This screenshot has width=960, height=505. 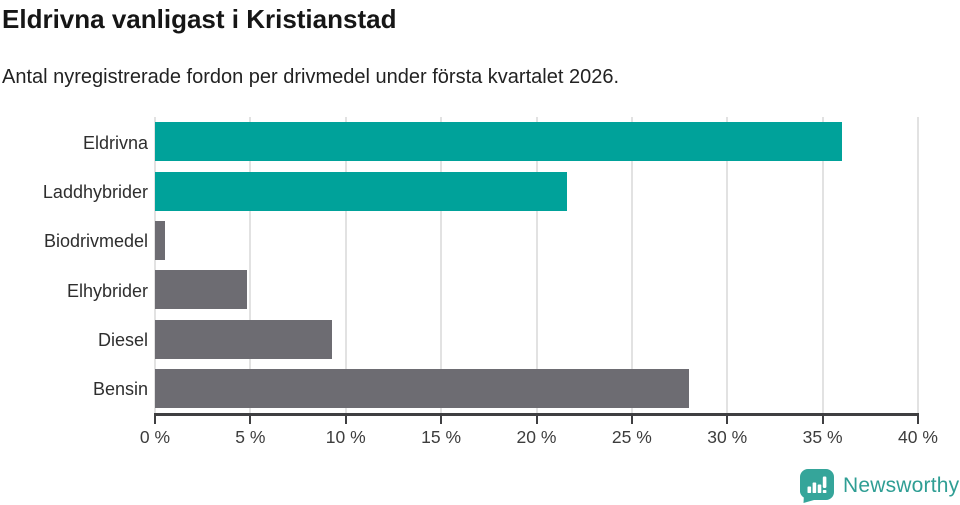 What do you see at coordinates (422, 388) in the screenshot?
I see `bar-bensin` at bounding box center [422, 388].